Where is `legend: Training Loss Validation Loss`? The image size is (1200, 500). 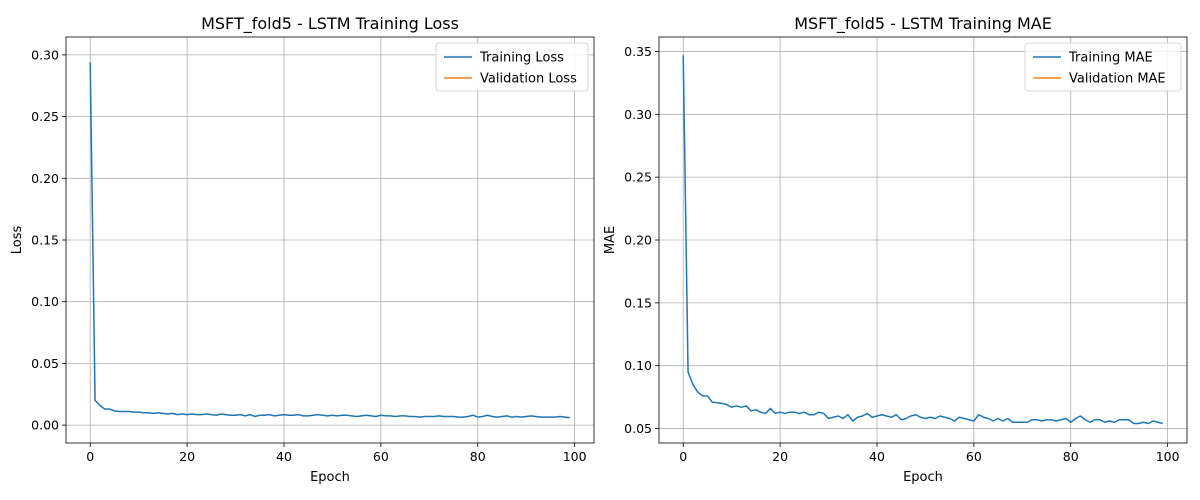
legend: Training Loss Validation Loss is located at coordinates (512, 67).